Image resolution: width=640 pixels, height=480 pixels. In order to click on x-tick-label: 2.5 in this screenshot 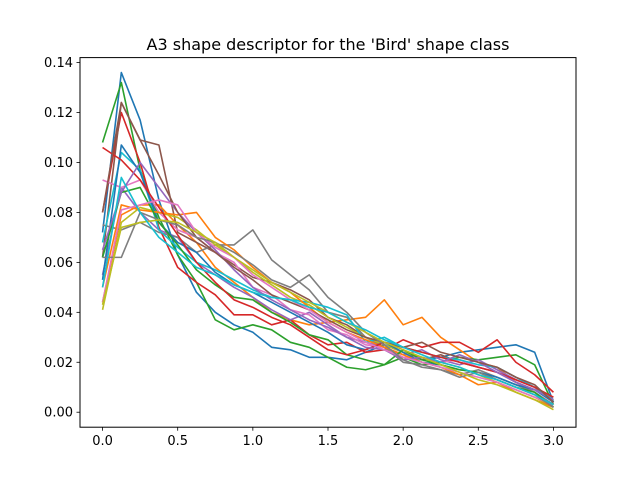, I will do `click(478, 441)`.